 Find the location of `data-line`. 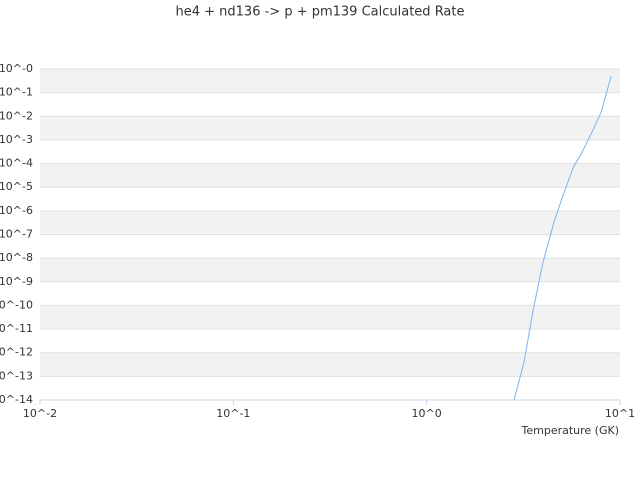

data-line is located at coordinates (562, 238).